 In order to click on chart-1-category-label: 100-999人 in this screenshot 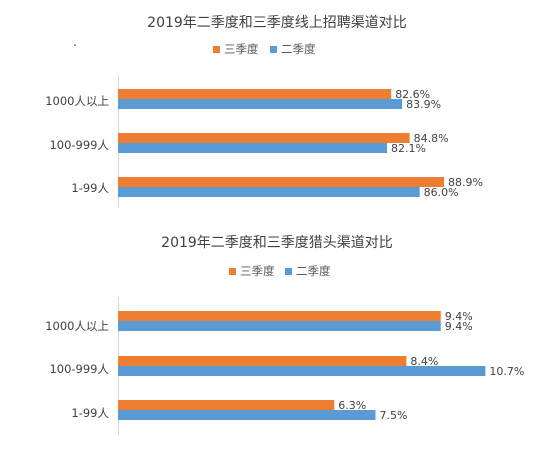, I will do `click(79, 145)`.